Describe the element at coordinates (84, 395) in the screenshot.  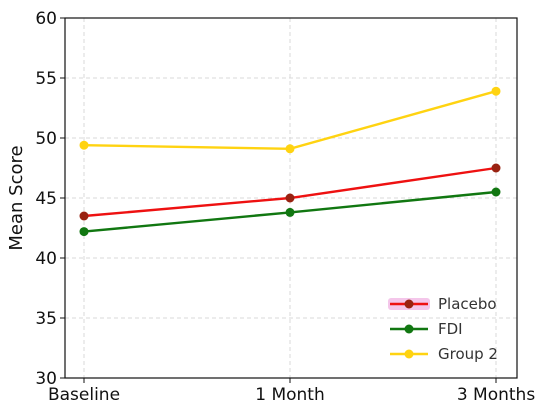
I see `x-tick-label: Baseline` at that location.